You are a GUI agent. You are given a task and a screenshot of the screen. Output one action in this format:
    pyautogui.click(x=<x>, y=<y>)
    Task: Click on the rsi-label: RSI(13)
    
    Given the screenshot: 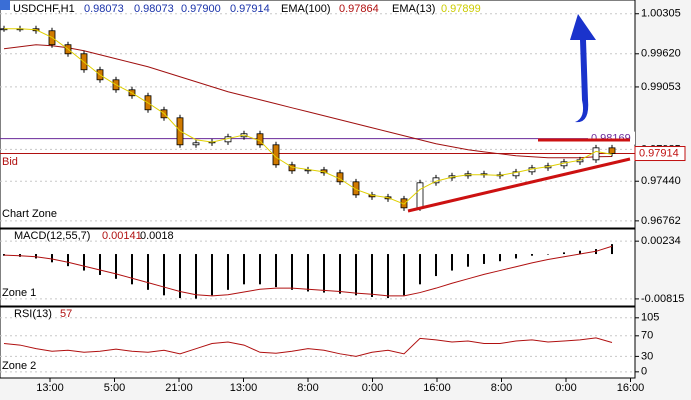 What is the action you would take?
    pyautogui.click(x=33, y=314)
    